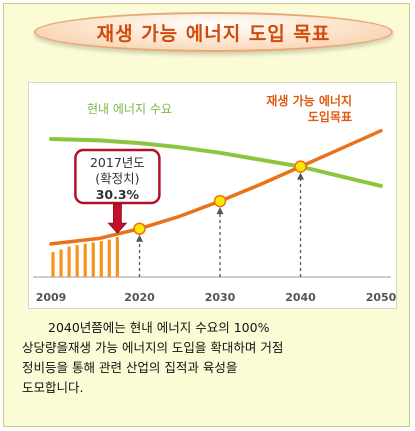 The height and width of the screenshot is (431, 415). I want to click on description-line: 상당량을재생 가능 에너지의 도입을 확대하며 거점, so click(153, 347).